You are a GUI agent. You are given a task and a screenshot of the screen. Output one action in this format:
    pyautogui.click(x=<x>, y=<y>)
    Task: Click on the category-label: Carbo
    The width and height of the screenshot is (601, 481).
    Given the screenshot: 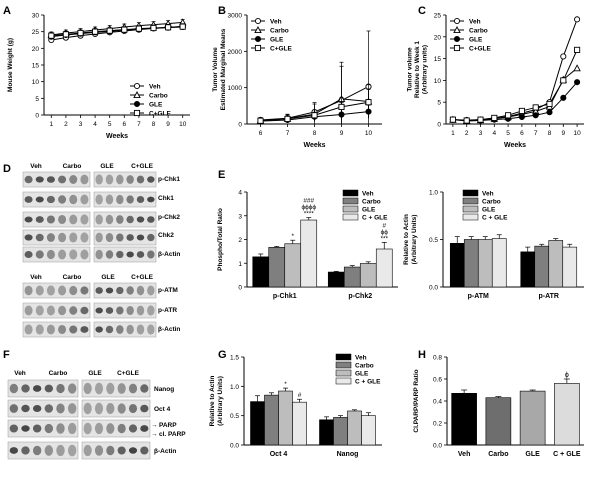 What is the action you would take?
    pyautogui.click(x=498, y=454)
    